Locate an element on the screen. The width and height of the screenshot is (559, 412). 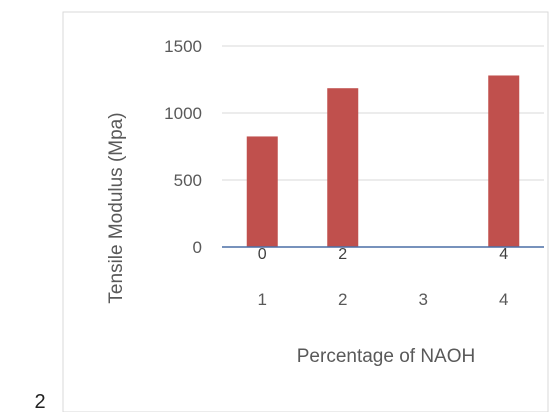
y-axis-ticks: 0 500 1000 1500 is located at coordinates (183, 147).